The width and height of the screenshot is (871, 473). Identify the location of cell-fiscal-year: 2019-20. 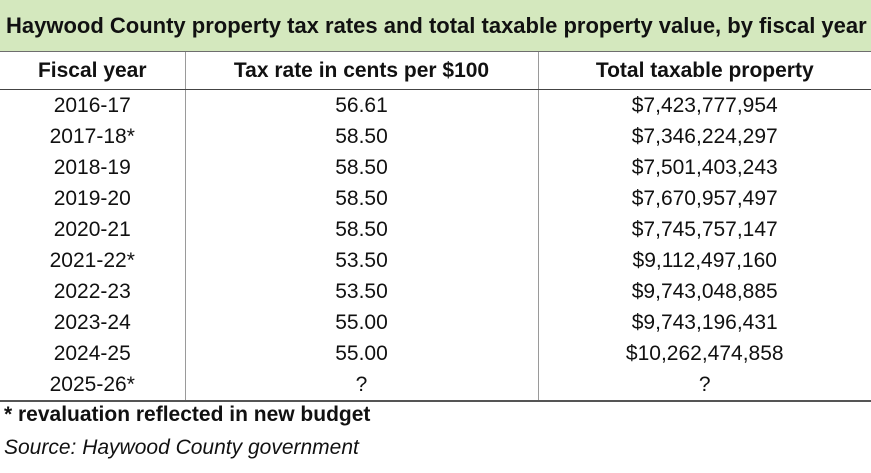
(92, 198).